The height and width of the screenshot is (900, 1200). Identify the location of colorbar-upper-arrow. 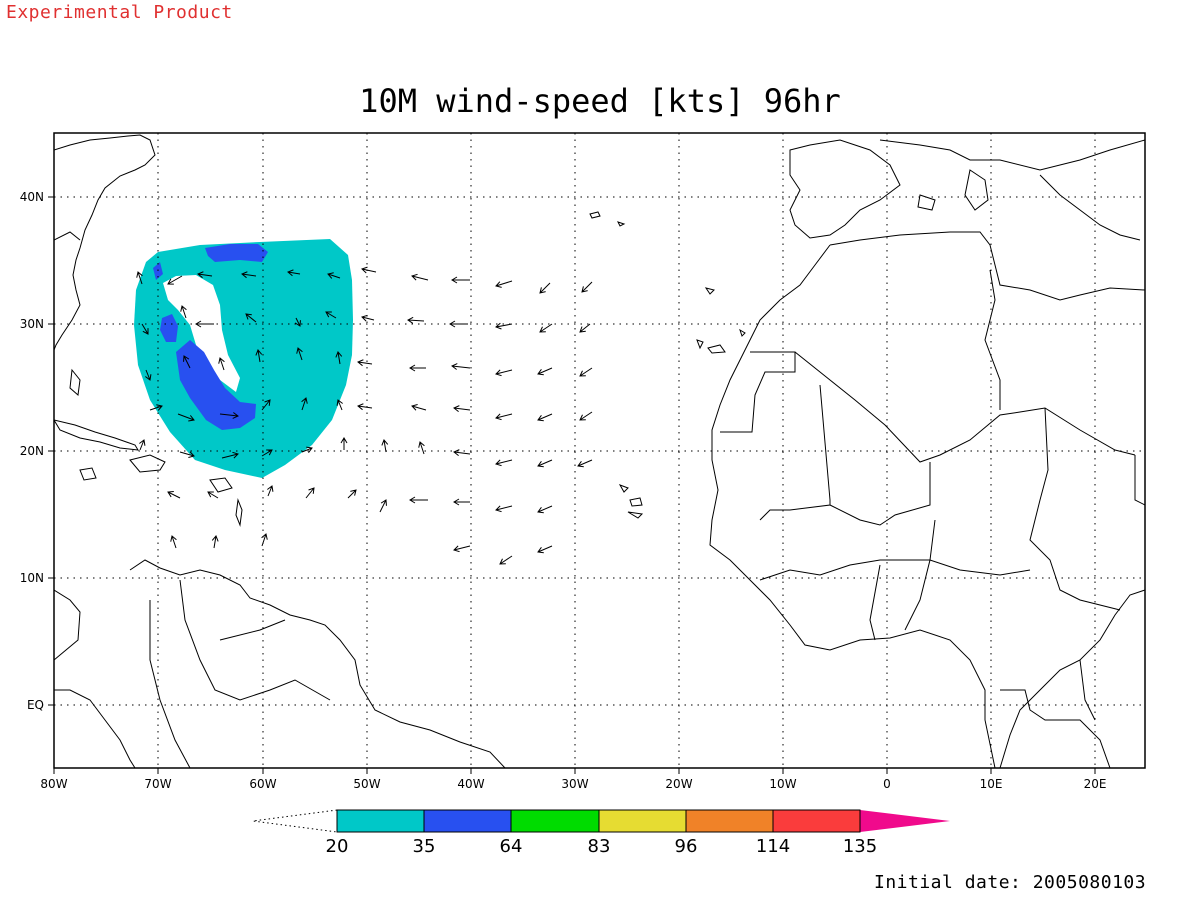
(905, 821).